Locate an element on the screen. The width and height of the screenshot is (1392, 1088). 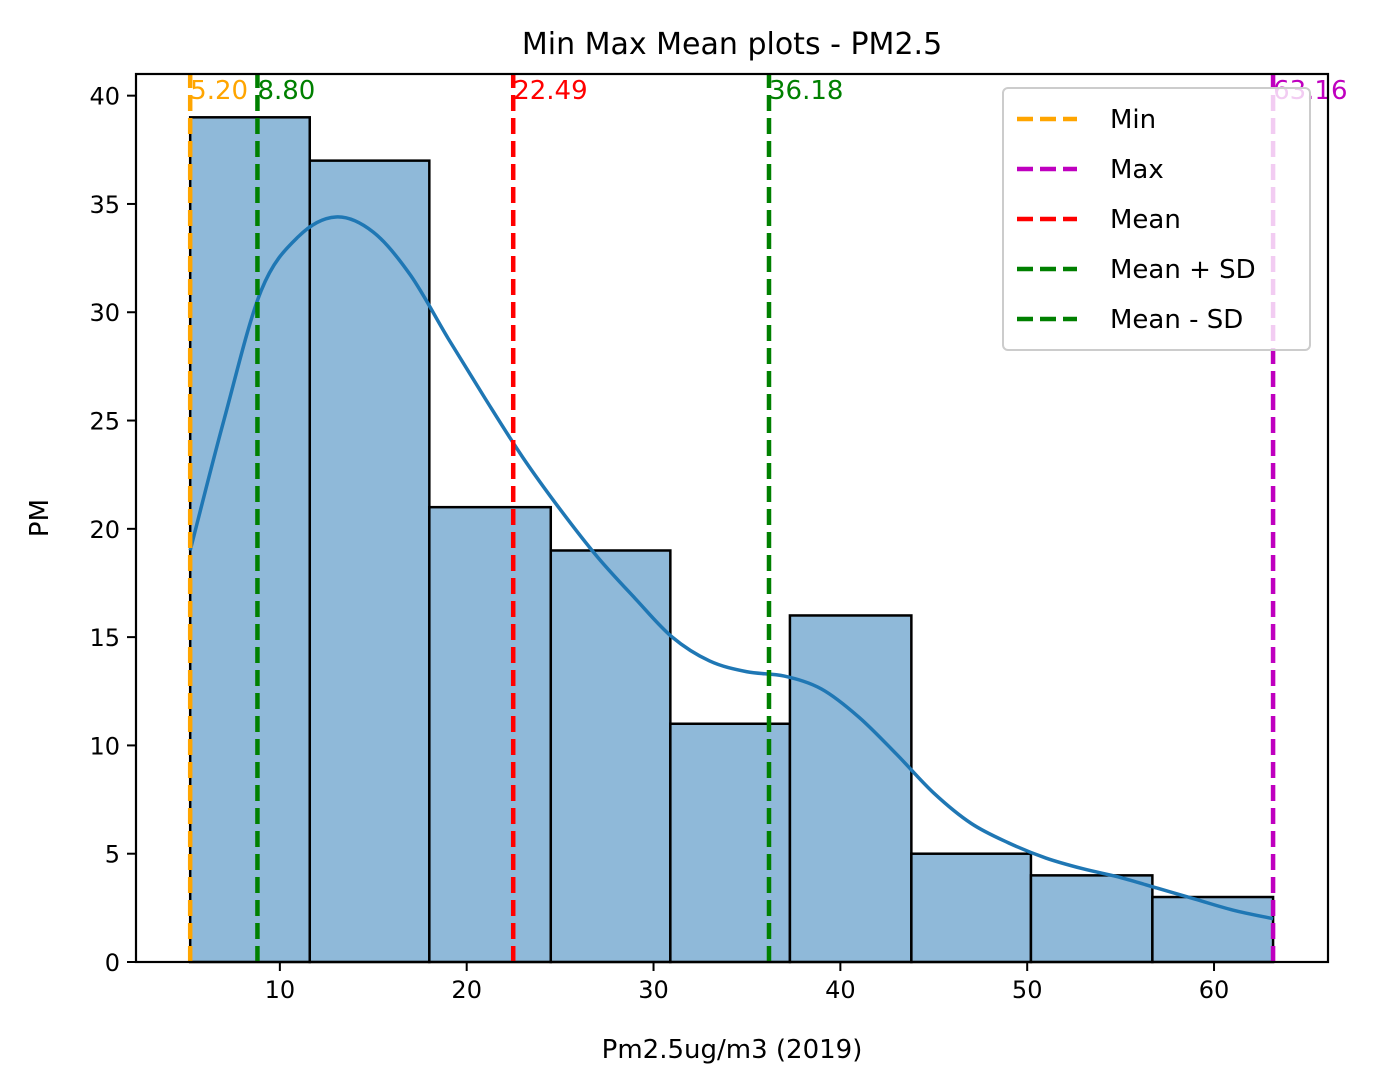
y-tick-label: 25 is located at coordinates (104, 422).